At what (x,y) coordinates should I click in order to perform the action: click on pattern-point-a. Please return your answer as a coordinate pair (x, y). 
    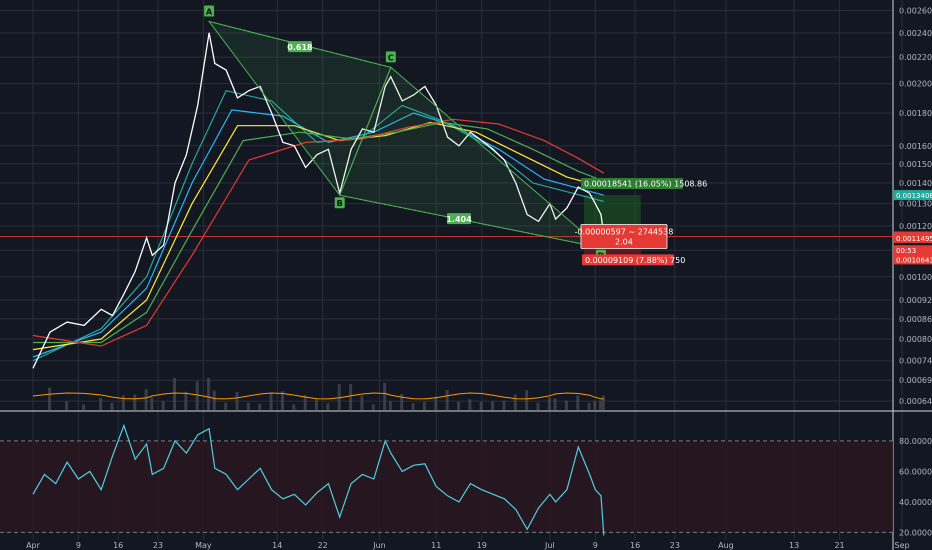
    Looking at the image, I should click on (209, 11).